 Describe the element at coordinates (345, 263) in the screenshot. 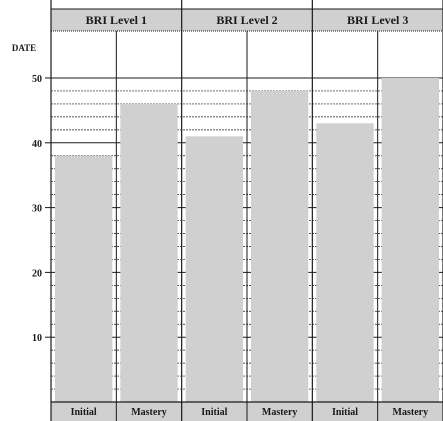

I see `bar-3-initial` at that location.